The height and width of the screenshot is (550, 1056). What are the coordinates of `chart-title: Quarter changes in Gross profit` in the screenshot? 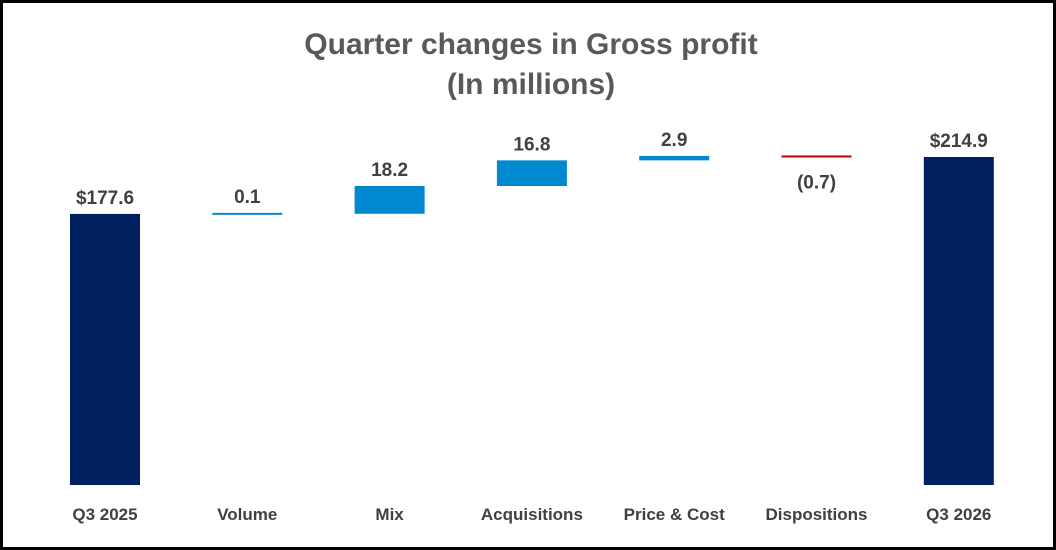 It's located at (530, 44).